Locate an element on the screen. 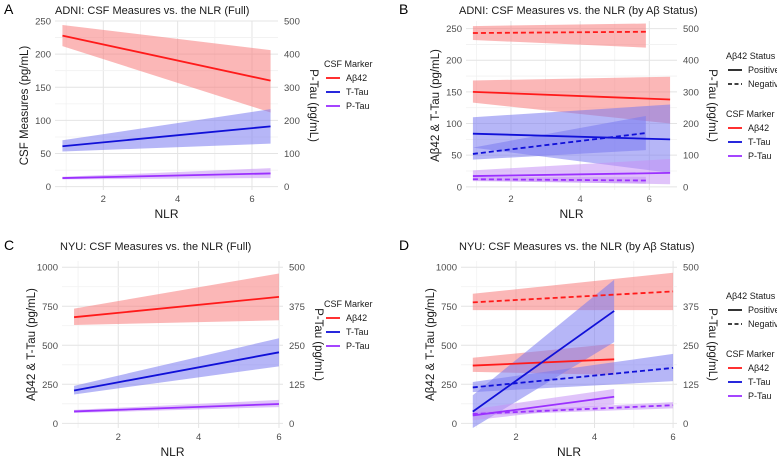 The width and height of the screenshot is (777, 461). y-tick-label: 750 is located at coordinates (449, 307).